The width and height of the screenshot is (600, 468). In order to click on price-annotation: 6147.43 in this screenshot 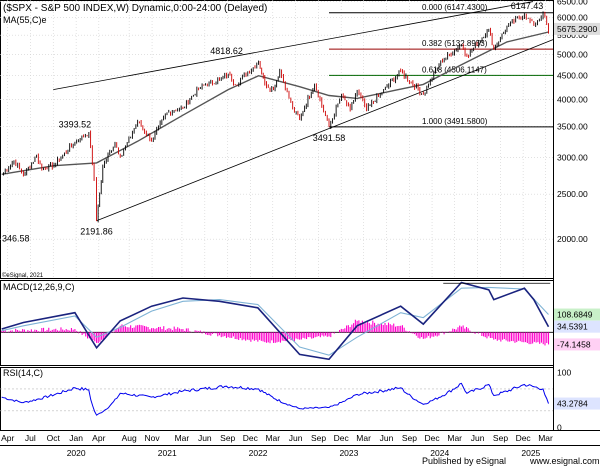, I will do `click(527, 6)`.